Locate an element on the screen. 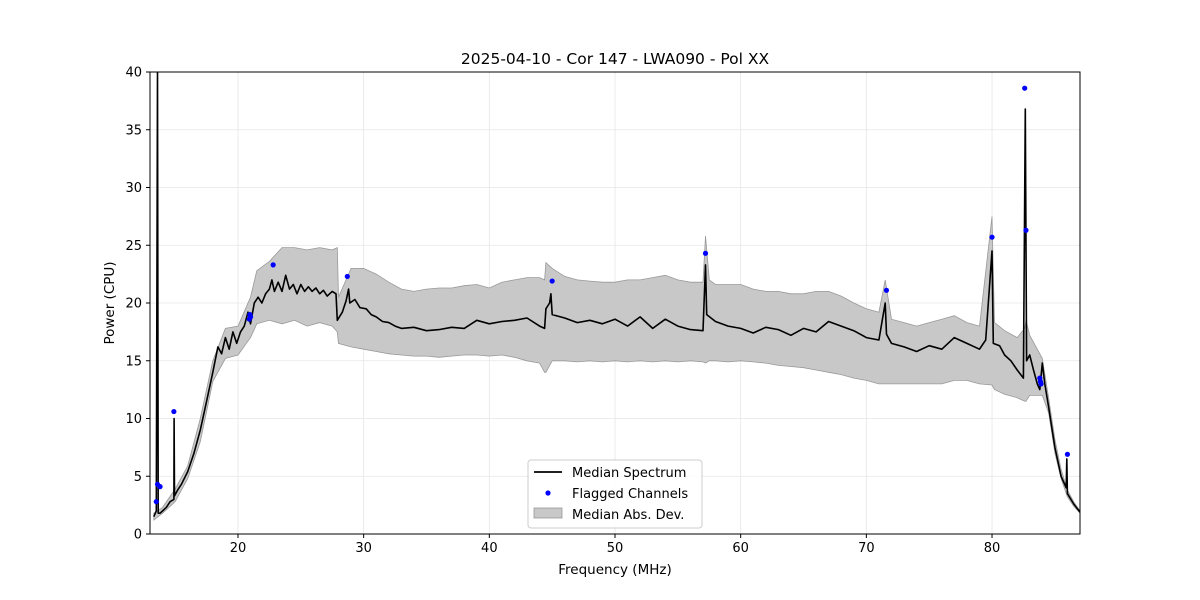 The image size is (1200, 600). x-tick-label: 40 is located at coordinates (489, 548).